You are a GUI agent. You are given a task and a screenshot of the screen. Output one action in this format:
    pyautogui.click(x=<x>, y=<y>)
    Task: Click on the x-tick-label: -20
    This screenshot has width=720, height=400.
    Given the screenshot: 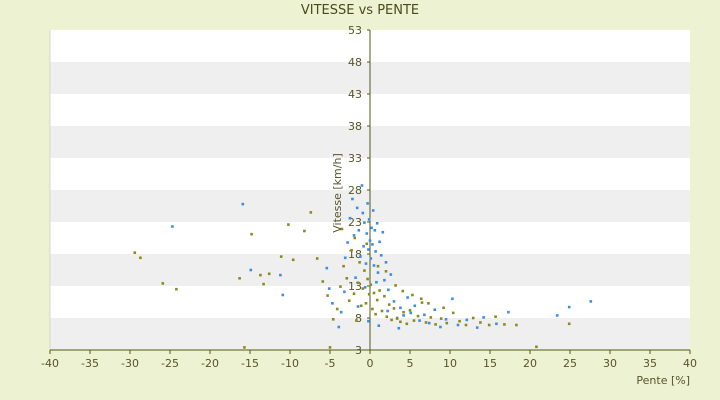 What is the action you would take?
    pyautogui.click(x=210, y=363)
    